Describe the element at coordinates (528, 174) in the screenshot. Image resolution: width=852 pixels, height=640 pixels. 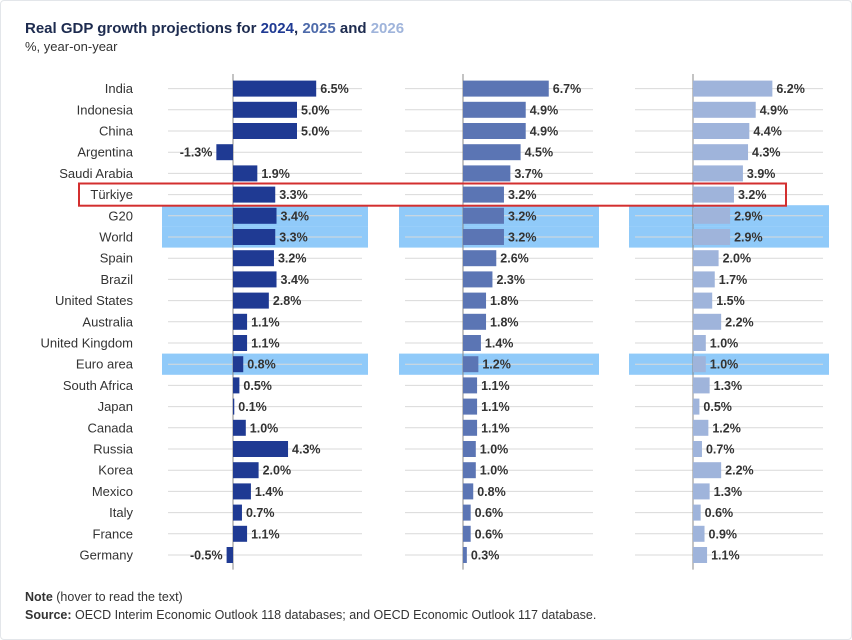
I see `data-label-2025: 3.7%` at that location.